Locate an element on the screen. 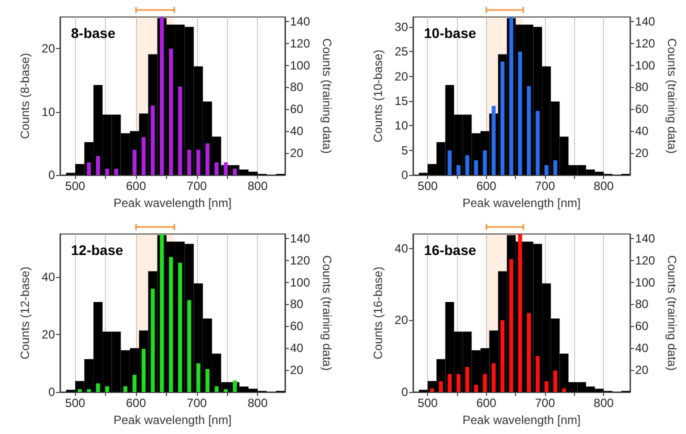  y-axis-title: Counts (12-base) is located at coordinates (25, 313).